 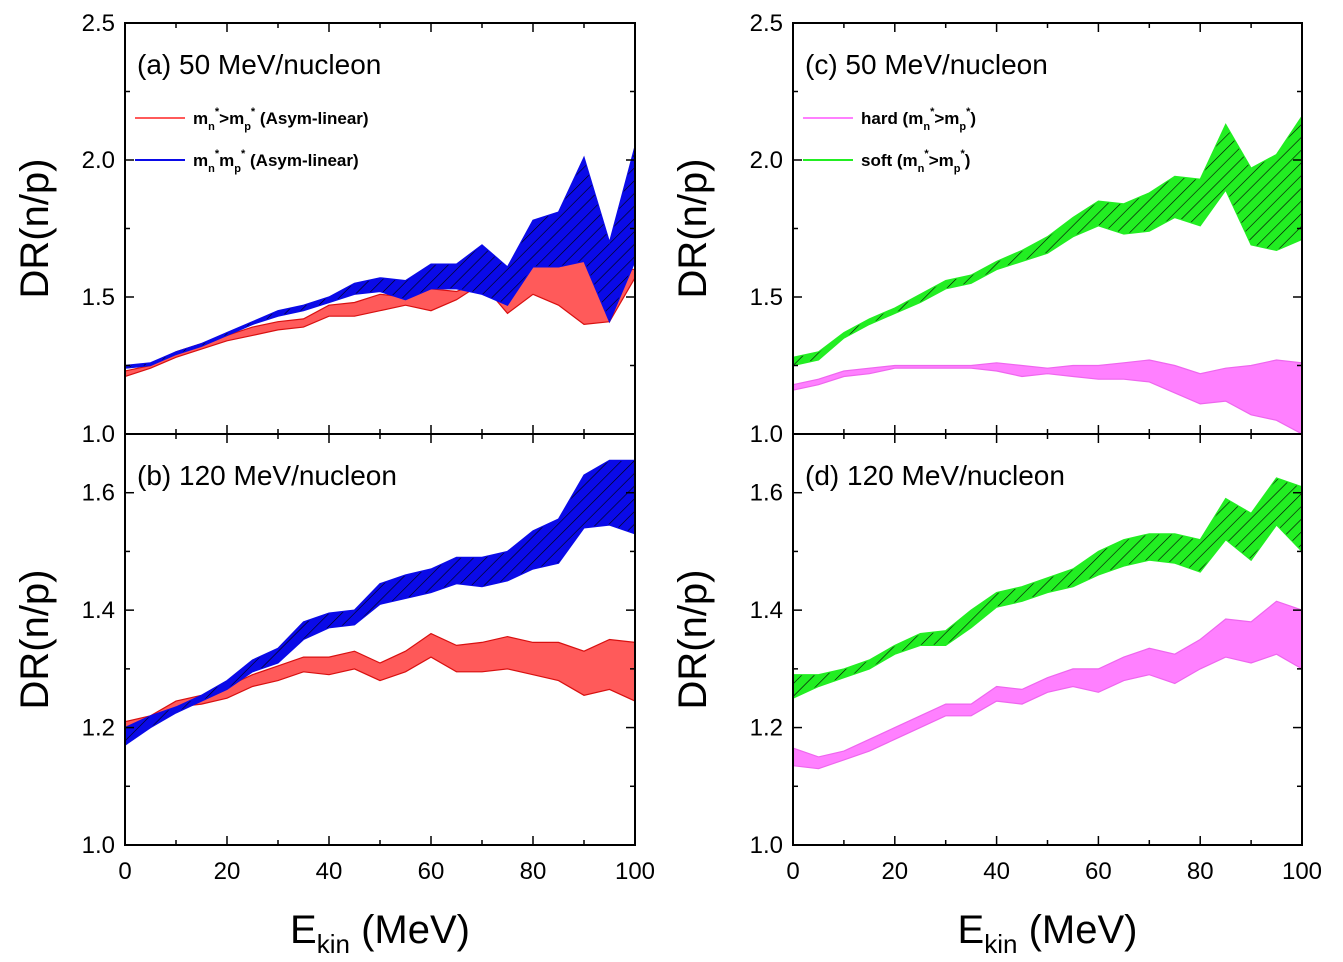 What do you see at coordinates (1098, 871) in the screenshot?
I see `xtick-label-d: 60` at bounding box center [1098, 871].